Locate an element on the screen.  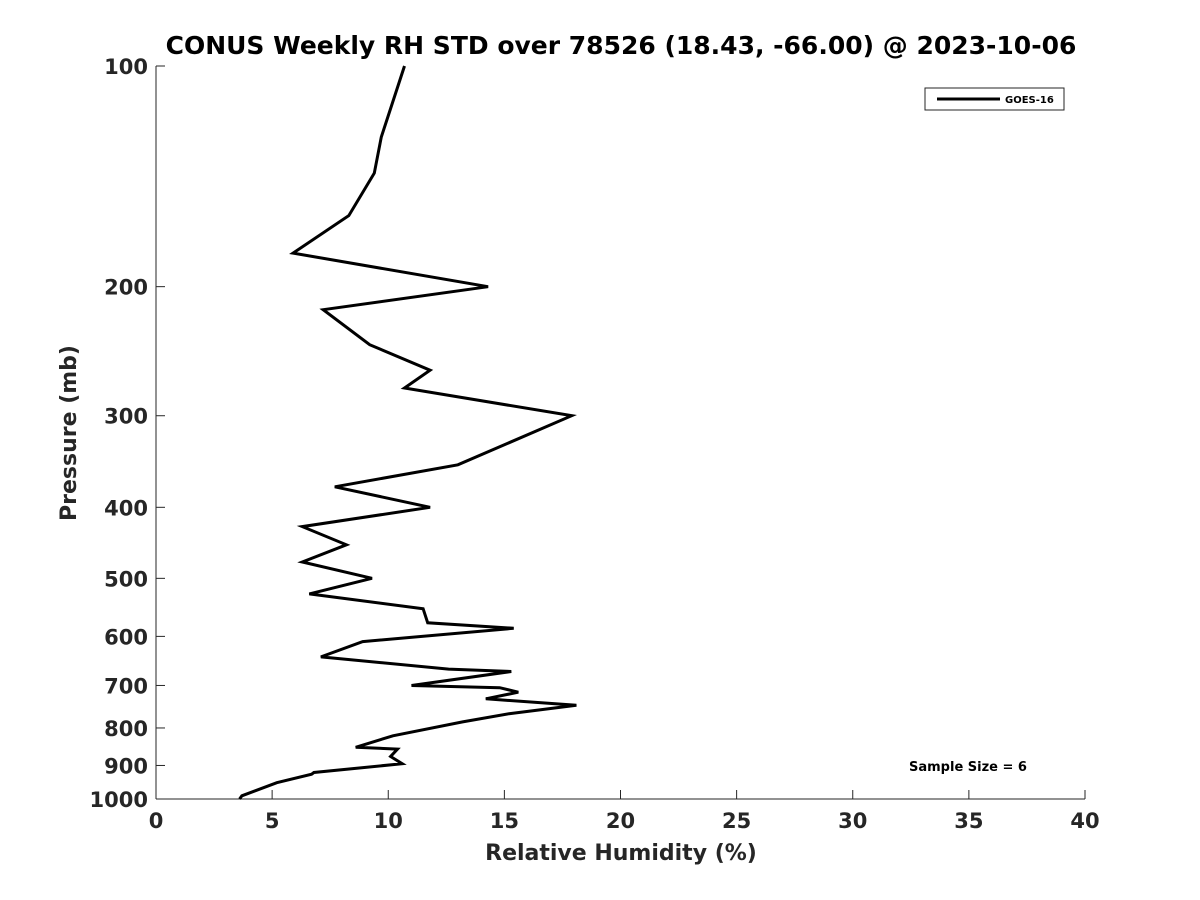
x-axis-label: Relative Humidity (%) is located at coordinates (621, 853).